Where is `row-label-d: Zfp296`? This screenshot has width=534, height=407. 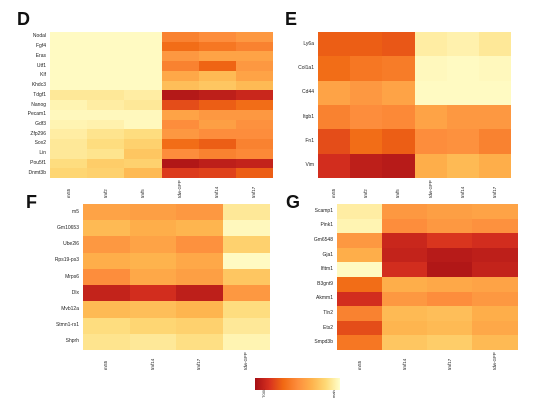 row-label-d: Zfp296 is located at coordinates (38, 133).